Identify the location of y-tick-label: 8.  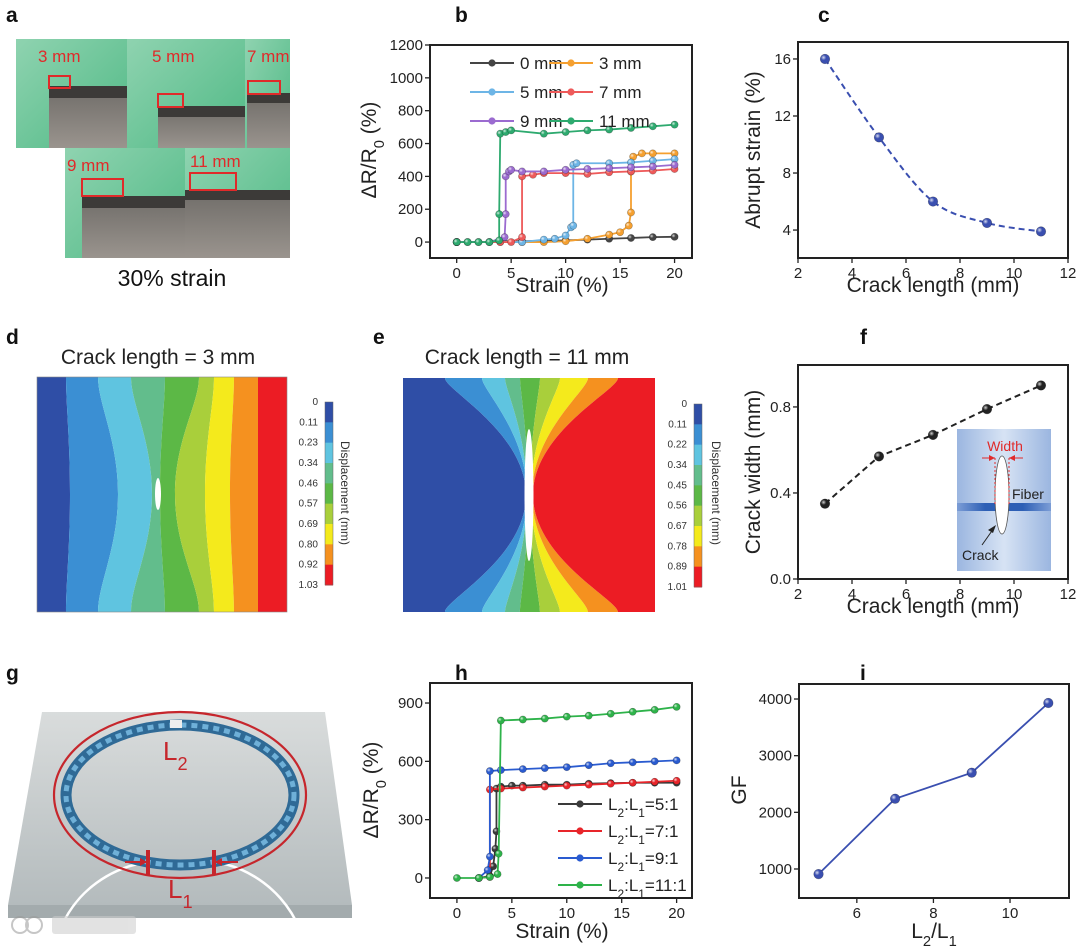
(787, 173).